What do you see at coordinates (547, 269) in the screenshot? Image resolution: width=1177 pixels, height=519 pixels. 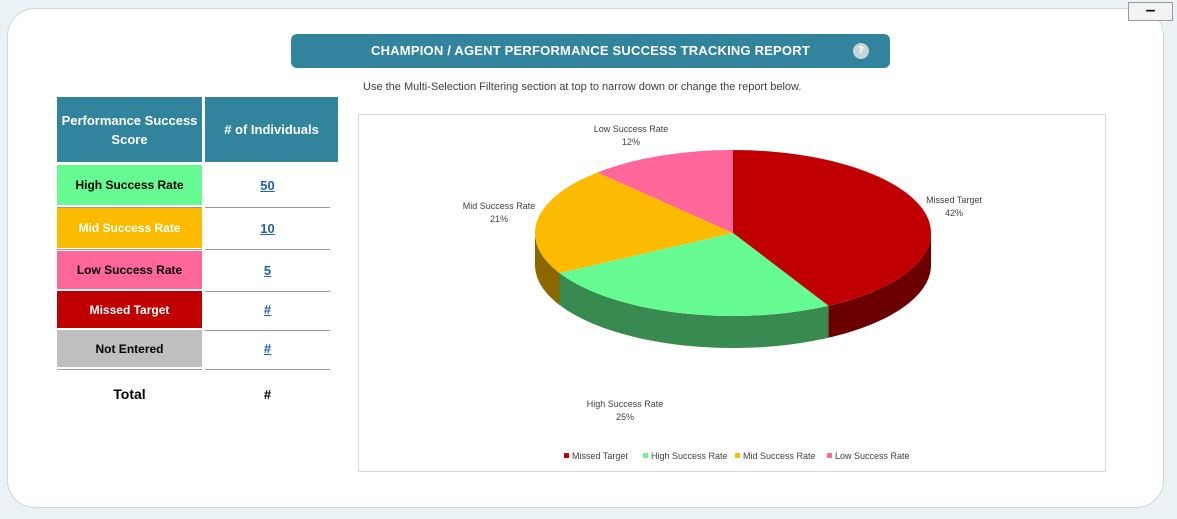 I see `pie-side-mid-success-rate` at bounding box center [547, 269].